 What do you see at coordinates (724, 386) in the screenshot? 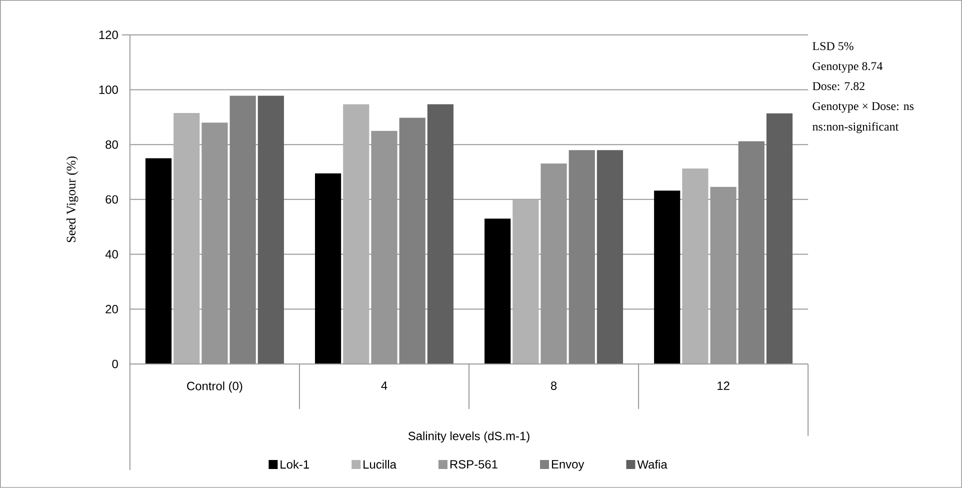
I see `x-tick-label: 12` at bounding box center [724, 386].